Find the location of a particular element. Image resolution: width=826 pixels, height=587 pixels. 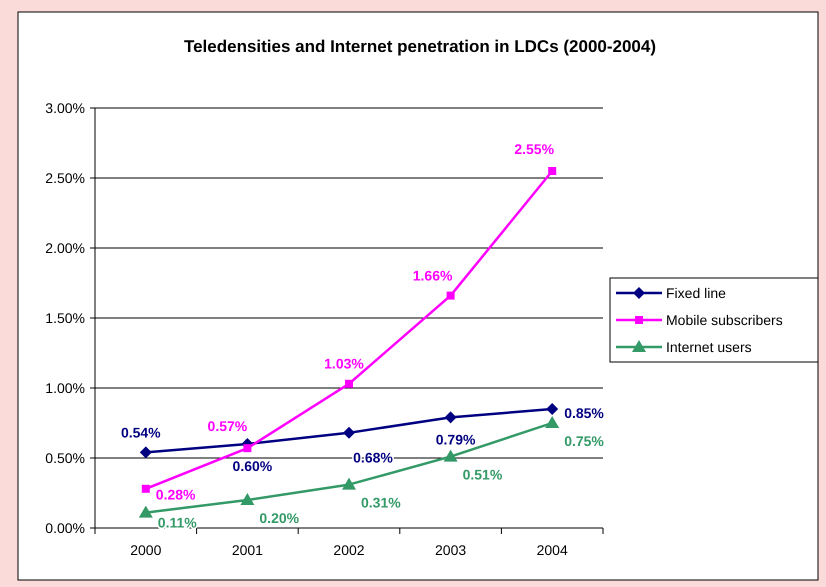

data-label: 0.79% is located at coordinates (456, 439).